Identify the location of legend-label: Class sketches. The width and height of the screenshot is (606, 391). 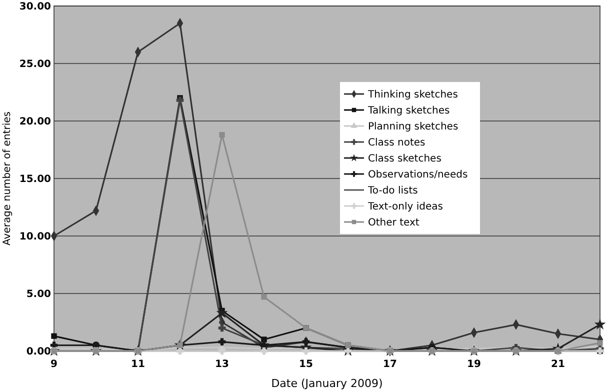
(405, 159).